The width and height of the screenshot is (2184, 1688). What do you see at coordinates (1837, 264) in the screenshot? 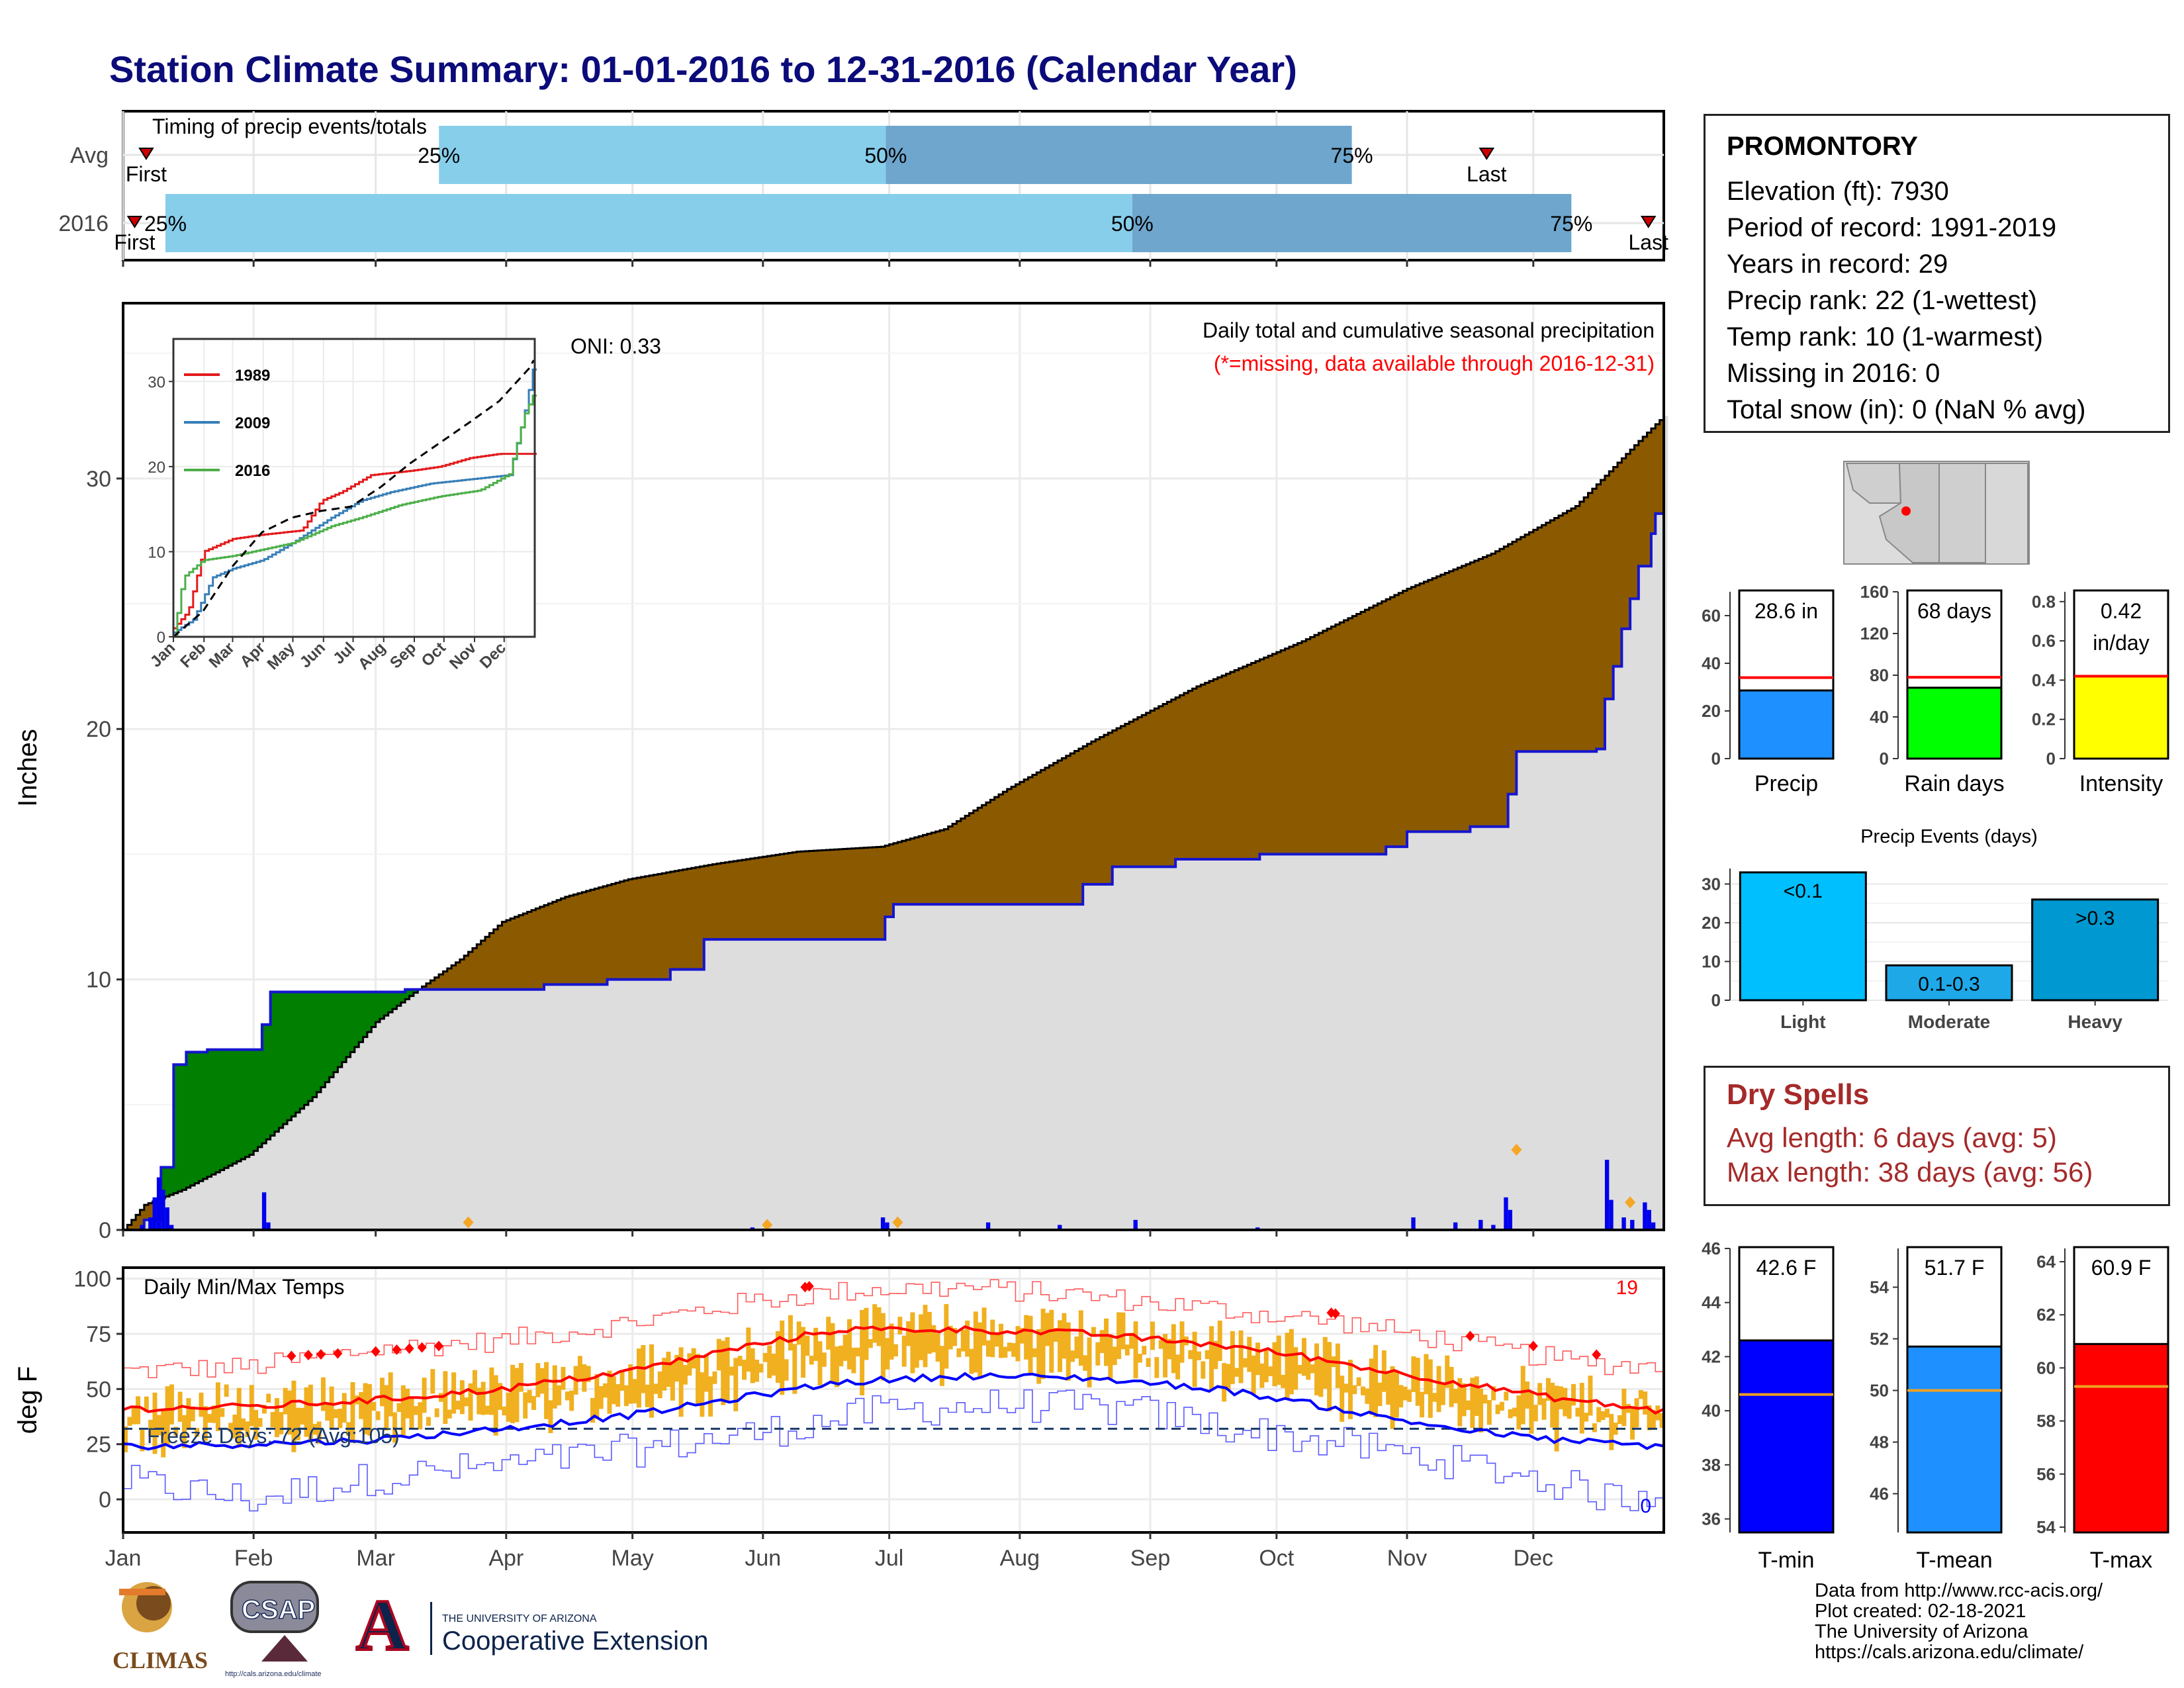
I see `station-info-line: Years in record: 29` at bounding box center [1837, 264].